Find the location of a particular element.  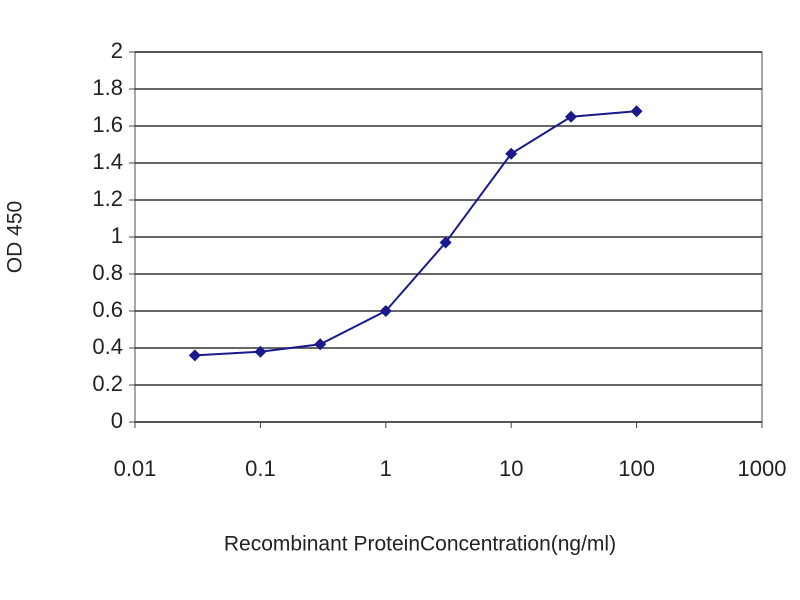

y-tick-label: 0.4 is located at coordinates (107, 346).